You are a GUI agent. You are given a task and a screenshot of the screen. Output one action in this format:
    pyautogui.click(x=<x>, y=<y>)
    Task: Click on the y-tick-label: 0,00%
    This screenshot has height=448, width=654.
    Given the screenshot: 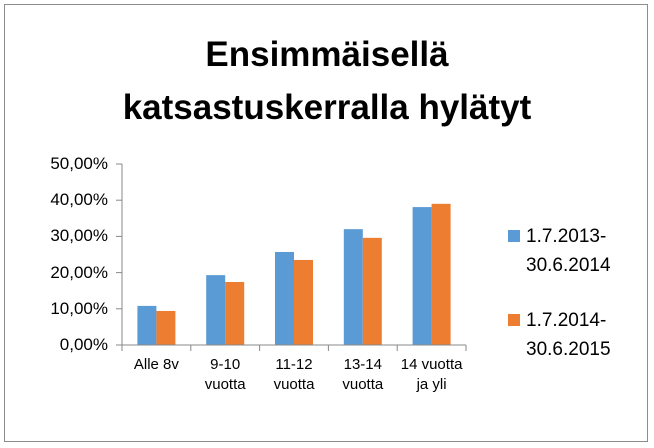 What is the action you would take?
    pyautogui.click(x=83, y=344)
    